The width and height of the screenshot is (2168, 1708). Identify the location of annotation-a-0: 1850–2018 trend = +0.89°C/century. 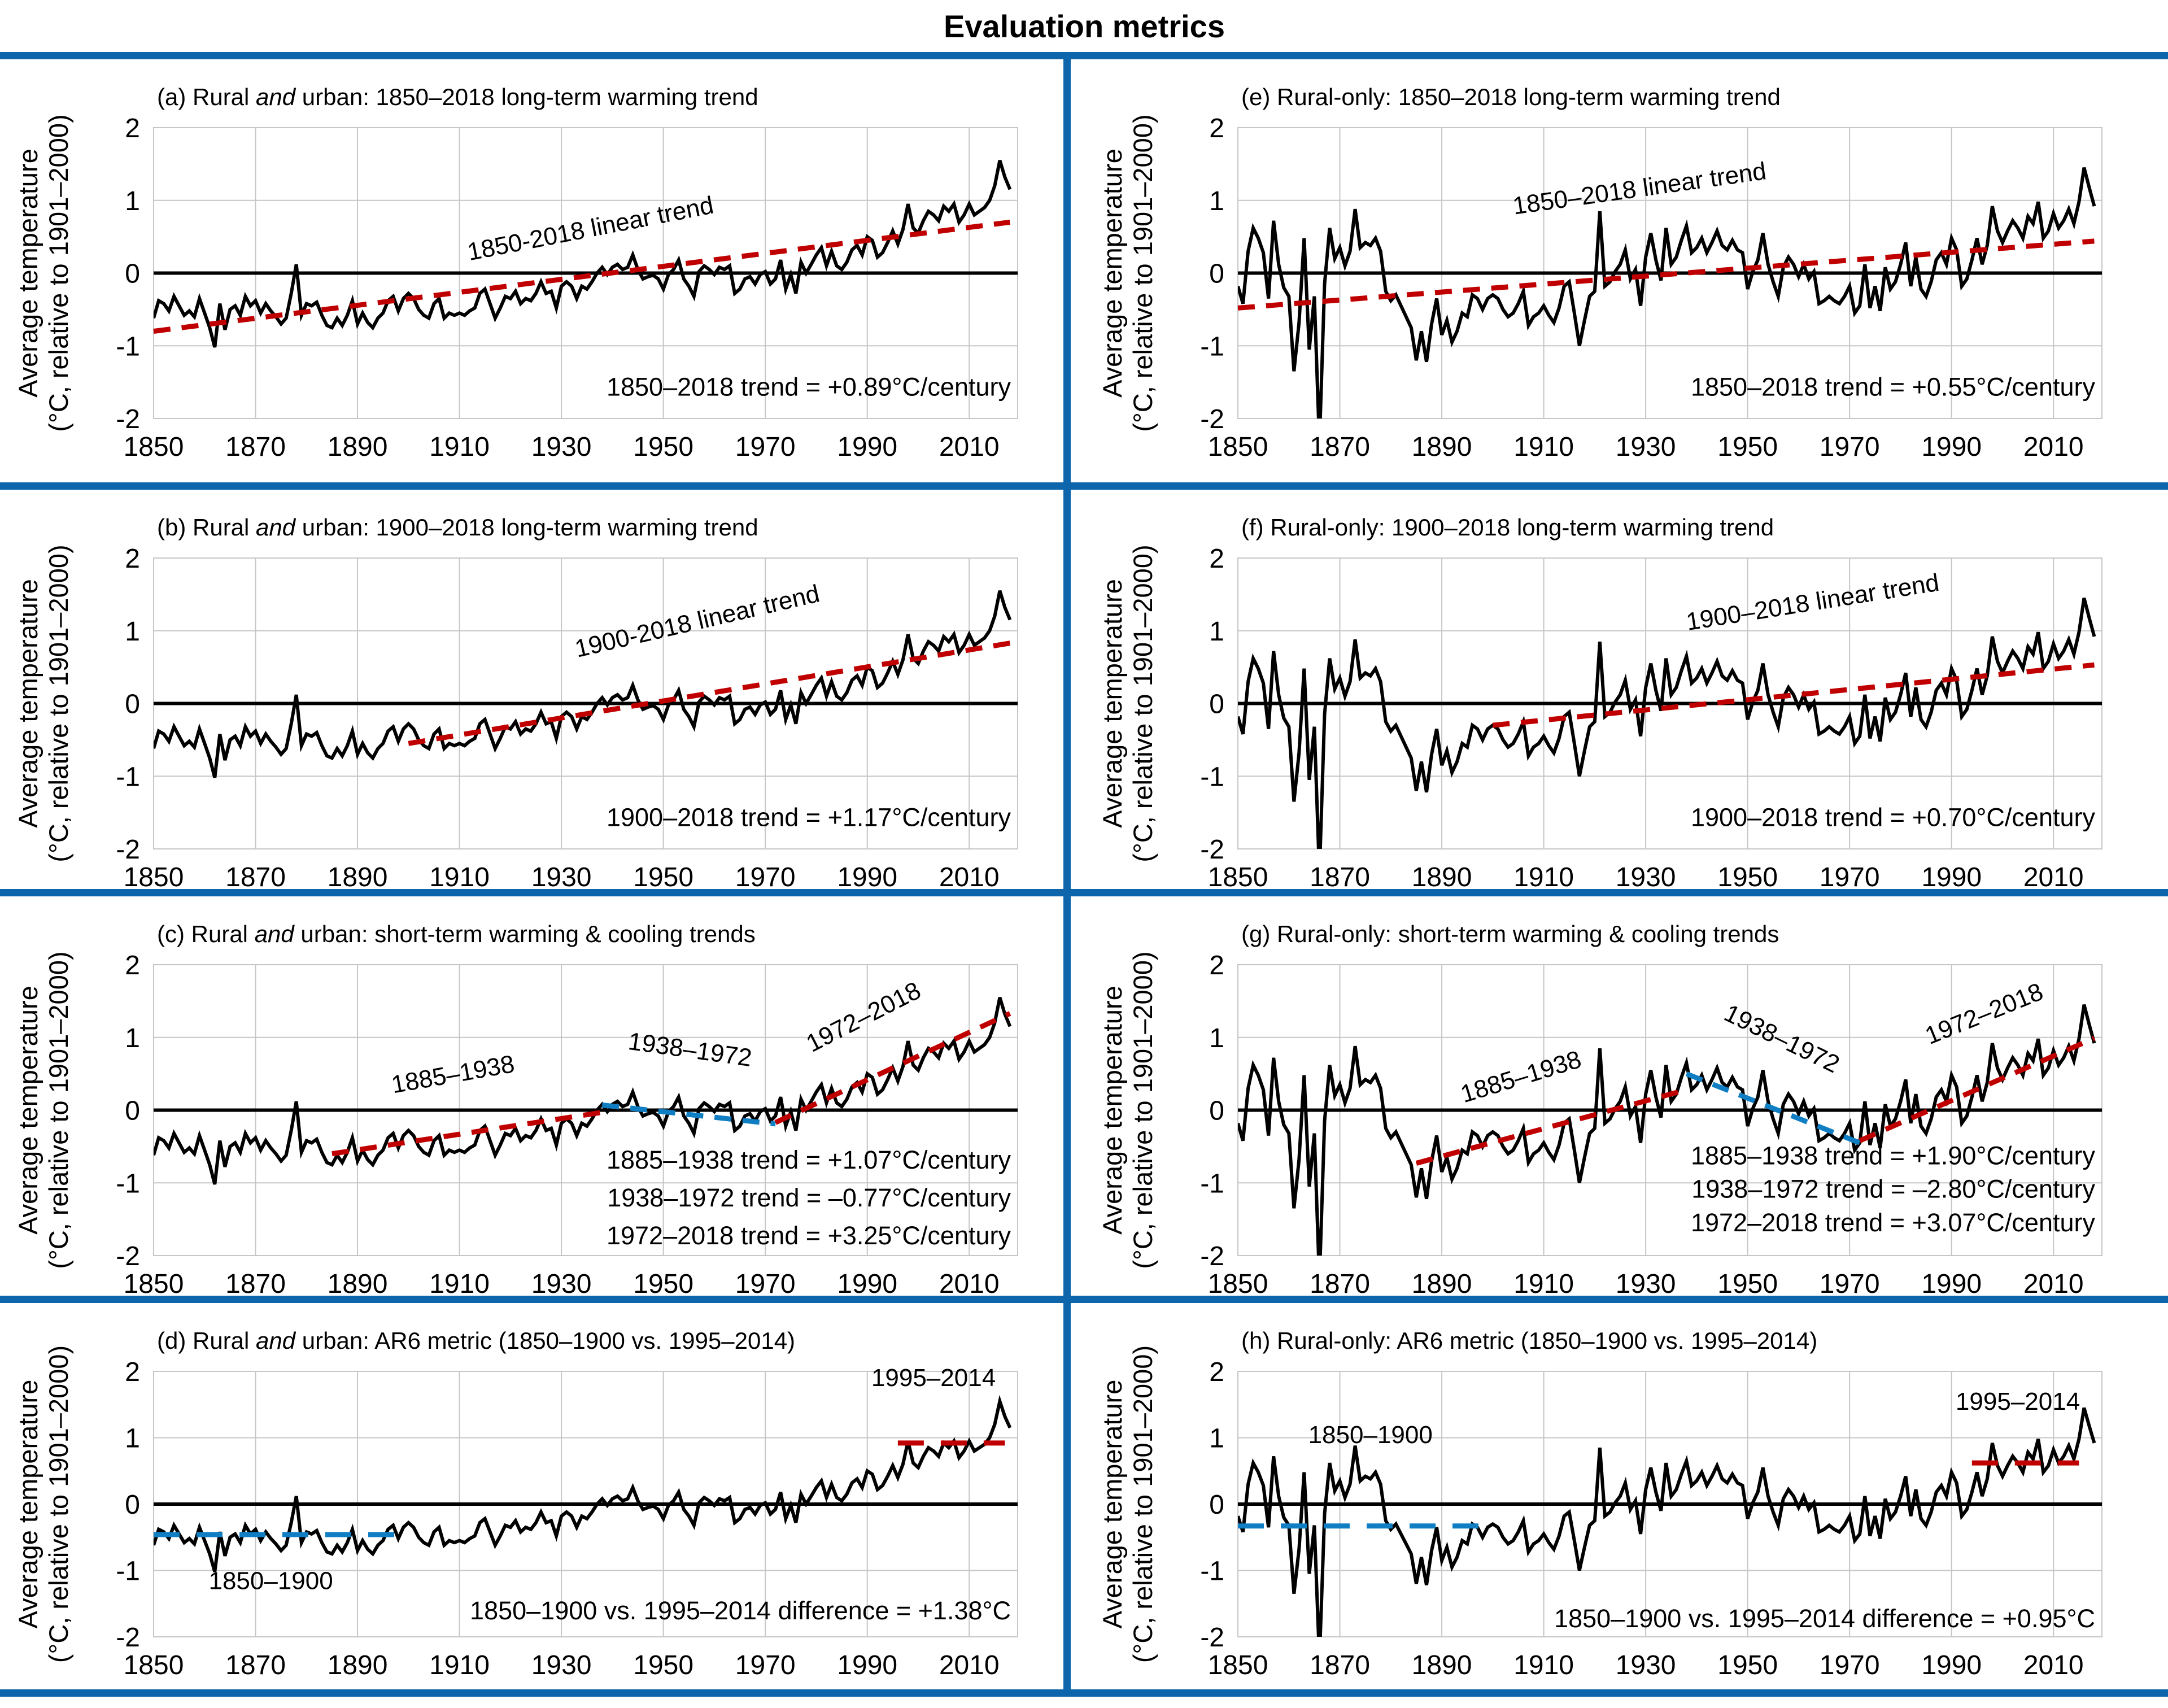
(809, 386).